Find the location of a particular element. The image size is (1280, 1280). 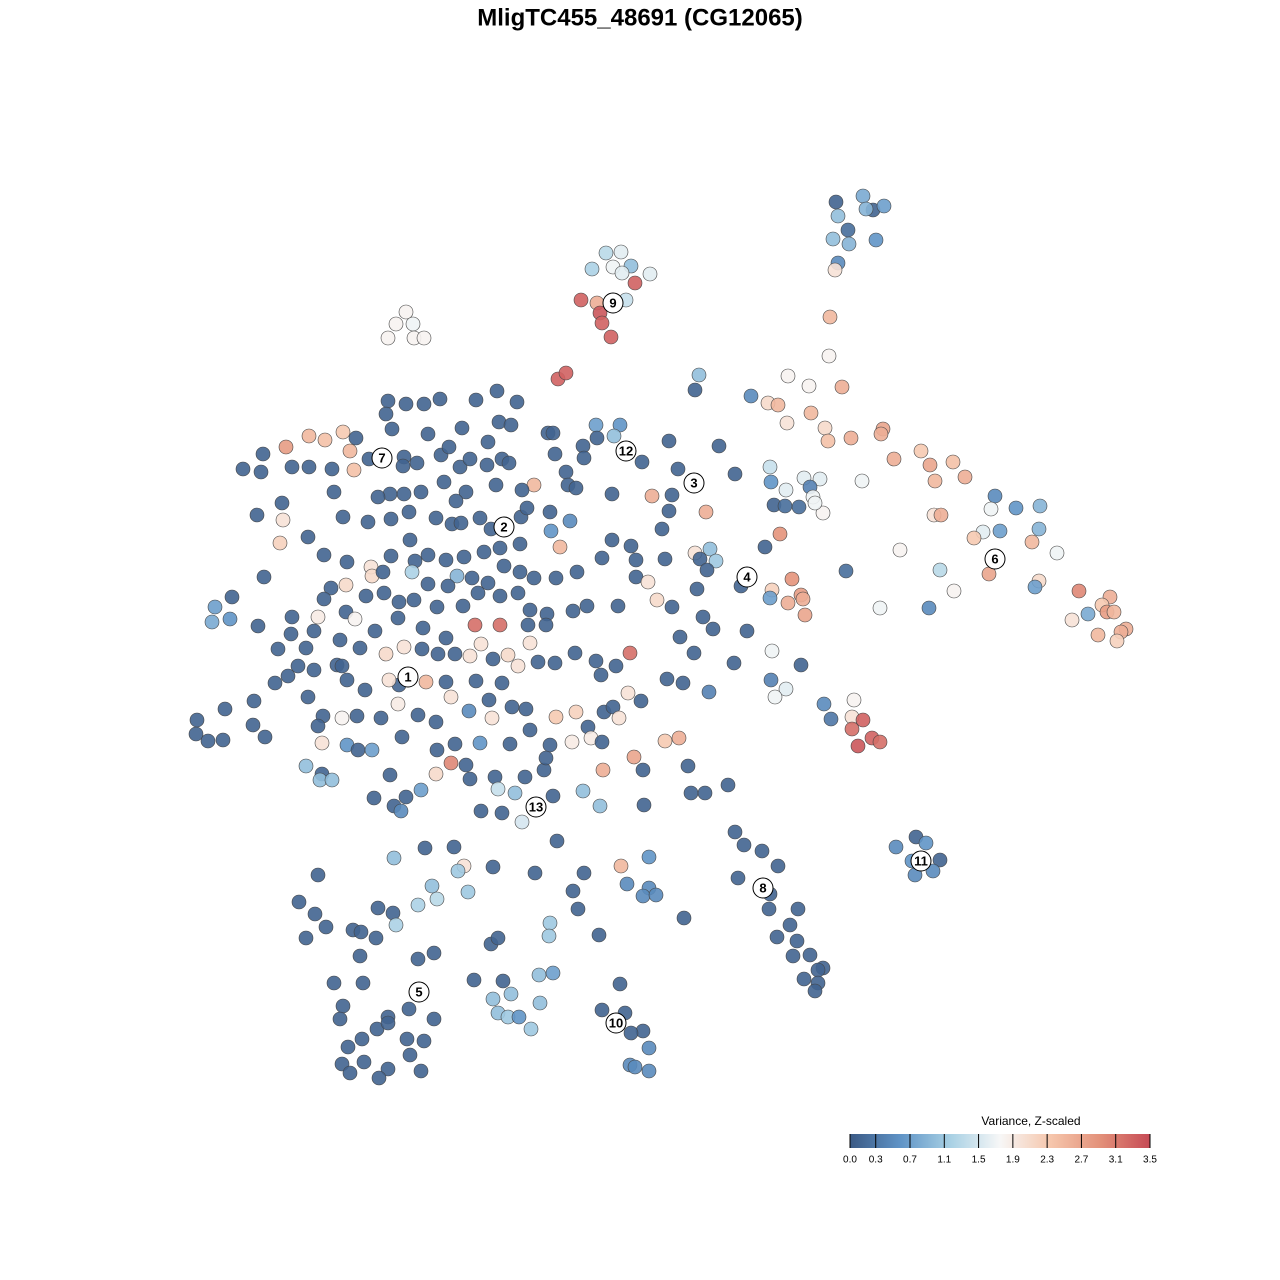

cluster-label: 5 is located at coordinates (418, 991).